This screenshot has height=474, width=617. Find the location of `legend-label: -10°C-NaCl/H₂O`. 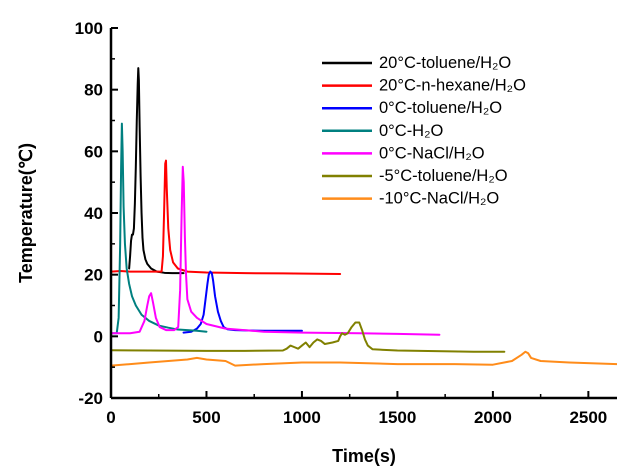

legend-label: -10°C-NaCl/H₂O is located at coordinates (439, 199).